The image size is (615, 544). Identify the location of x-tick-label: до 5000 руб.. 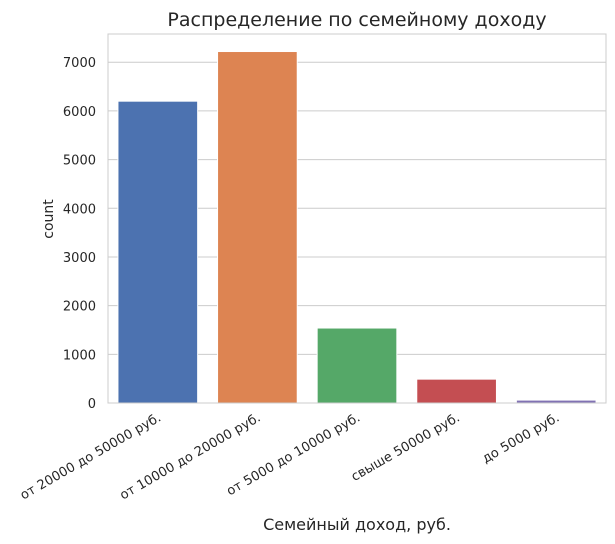
(521, 438).